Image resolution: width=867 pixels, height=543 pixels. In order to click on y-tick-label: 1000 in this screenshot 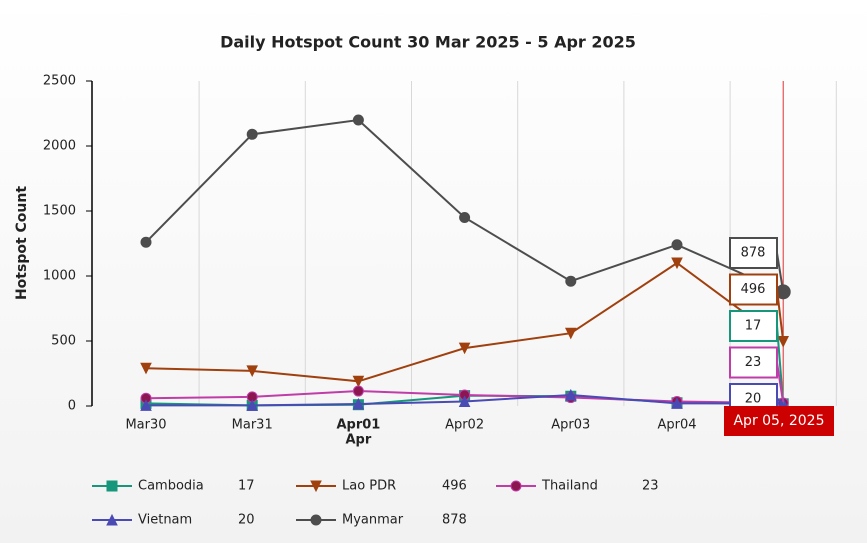, I will do `click(59, 276)`.